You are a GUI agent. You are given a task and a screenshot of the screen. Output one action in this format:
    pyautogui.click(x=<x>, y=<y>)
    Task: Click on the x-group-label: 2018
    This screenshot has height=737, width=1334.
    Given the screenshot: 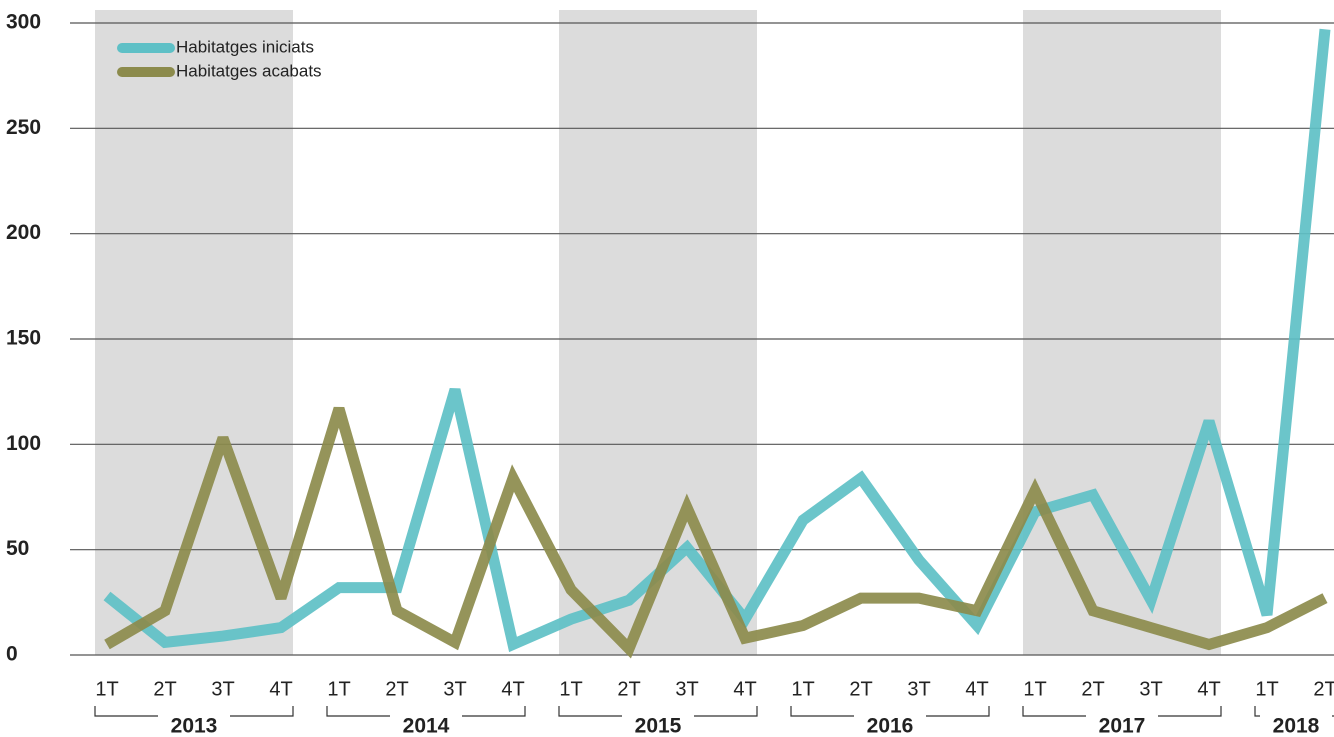 What is the action you would take?
    pyautogui.click(x=1296, y=726)
    